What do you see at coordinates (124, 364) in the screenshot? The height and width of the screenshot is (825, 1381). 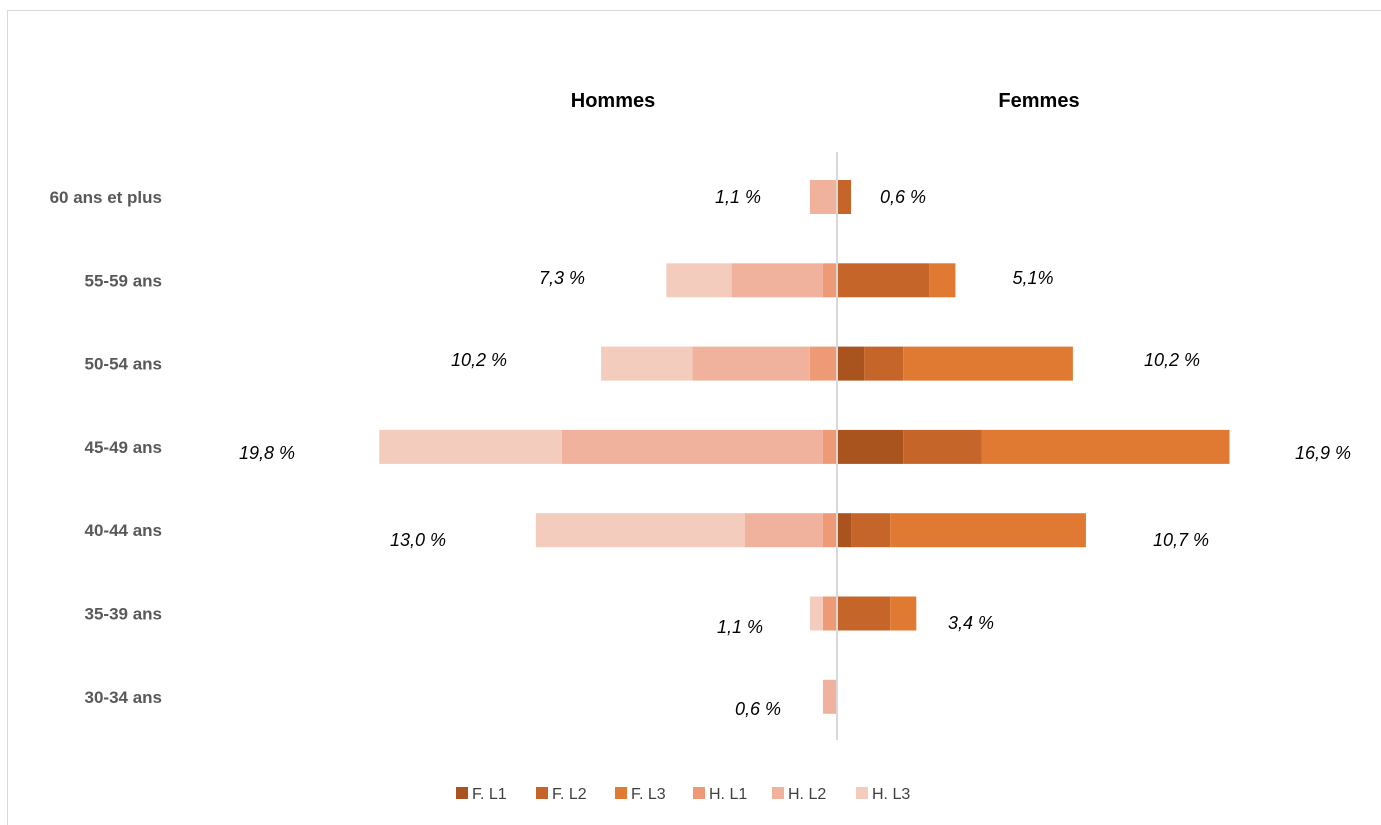 I see `category-label: 50-54 ans` at bounding box center [124, 364].